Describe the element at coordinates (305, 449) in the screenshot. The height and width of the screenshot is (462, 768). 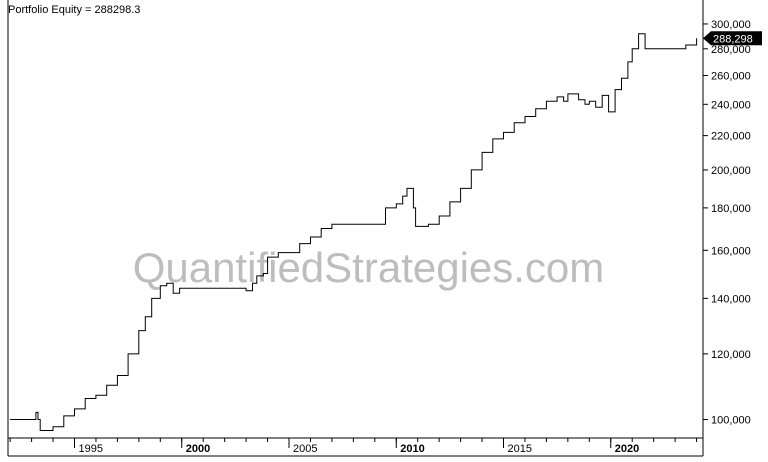
I see `x-tick-label: 2005` at that location.